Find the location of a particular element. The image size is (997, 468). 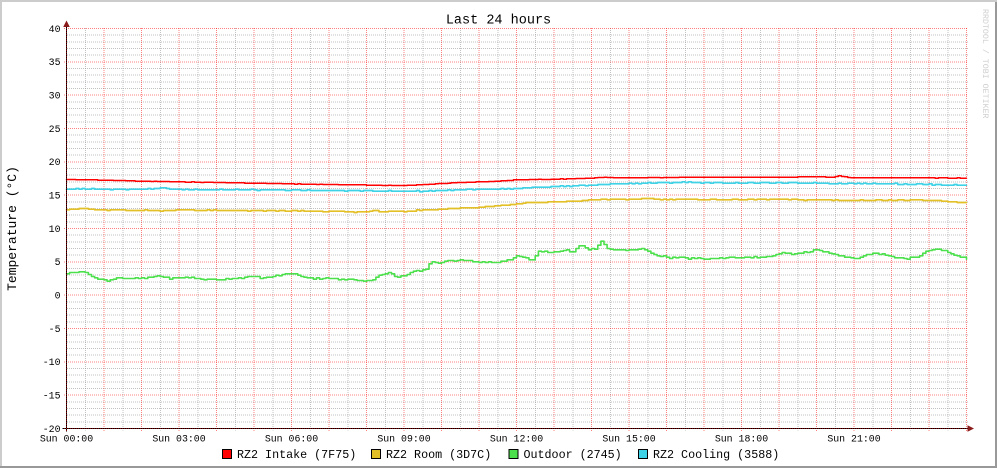

svg-text: 40 is located at coordinates (55, 29).